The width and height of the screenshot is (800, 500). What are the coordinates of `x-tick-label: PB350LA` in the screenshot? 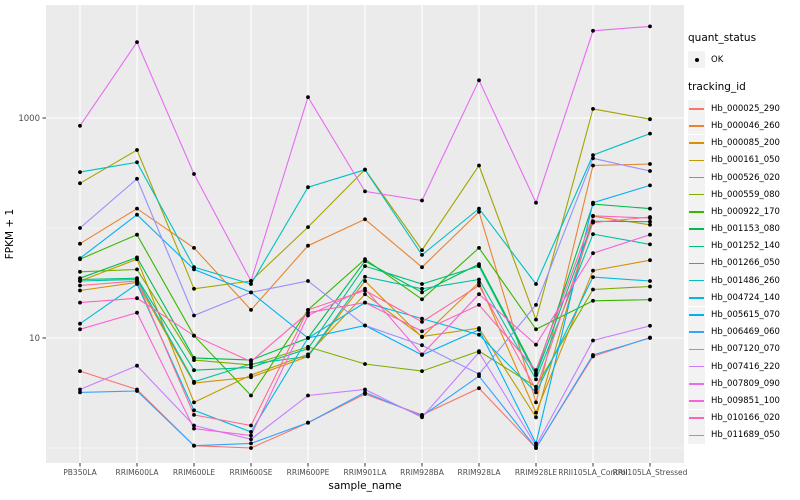 It's located at (80, 472).